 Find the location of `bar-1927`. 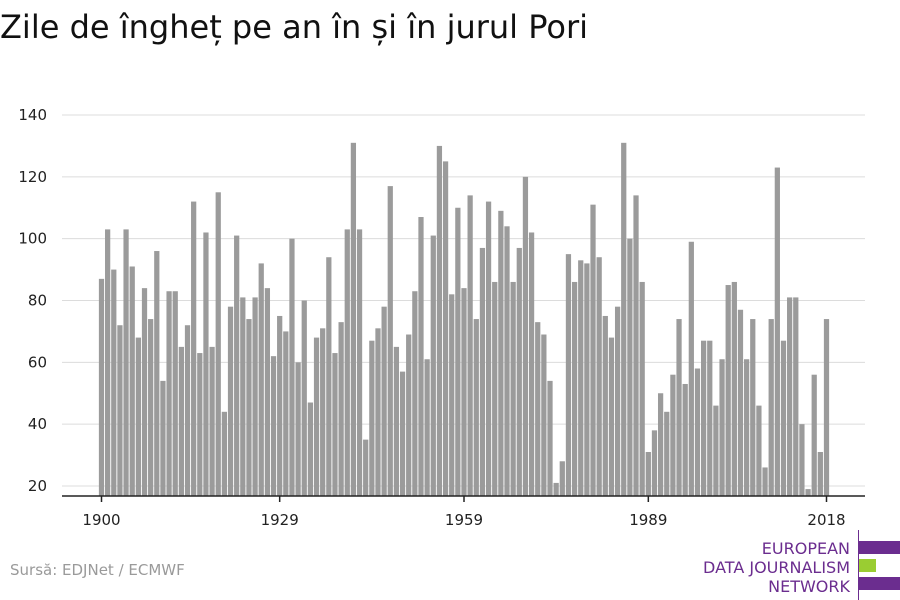

bar-1927 is located at coordinates (267, 392).